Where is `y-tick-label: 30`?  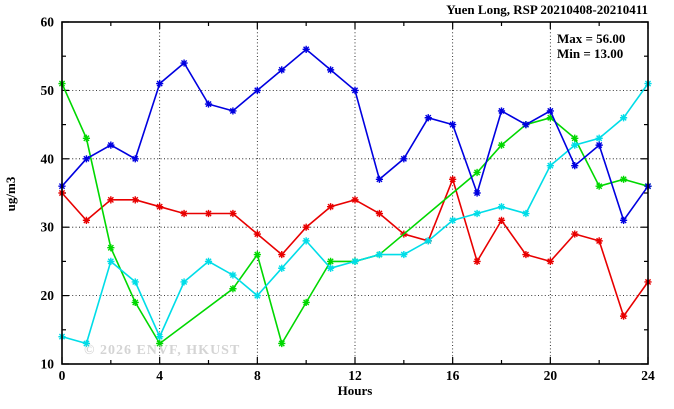
y-tick-label: 30 is located at coordinates (48, 227).